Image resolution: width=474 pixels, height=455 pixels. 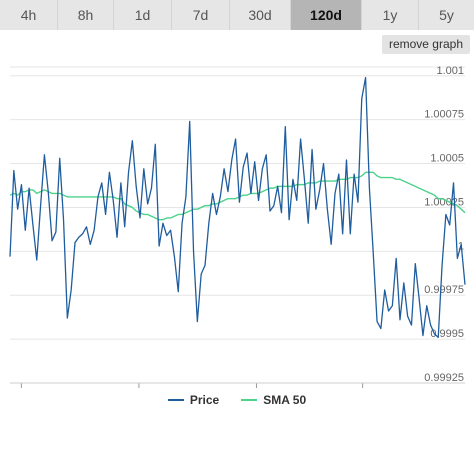 I want to click on remove-graph-button: remove graph, so click(x=425, y=44).